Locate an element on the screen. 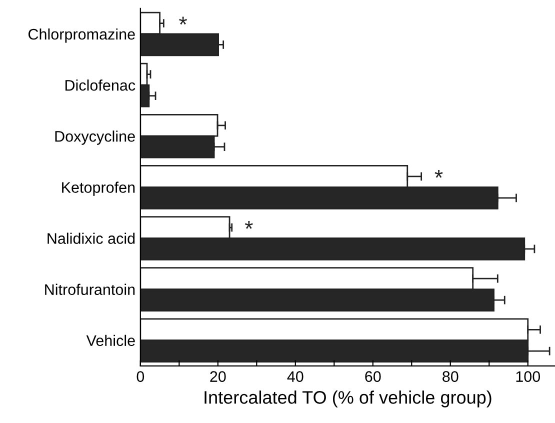  x-tick-label: 100 is located at coordinates (528, 376).